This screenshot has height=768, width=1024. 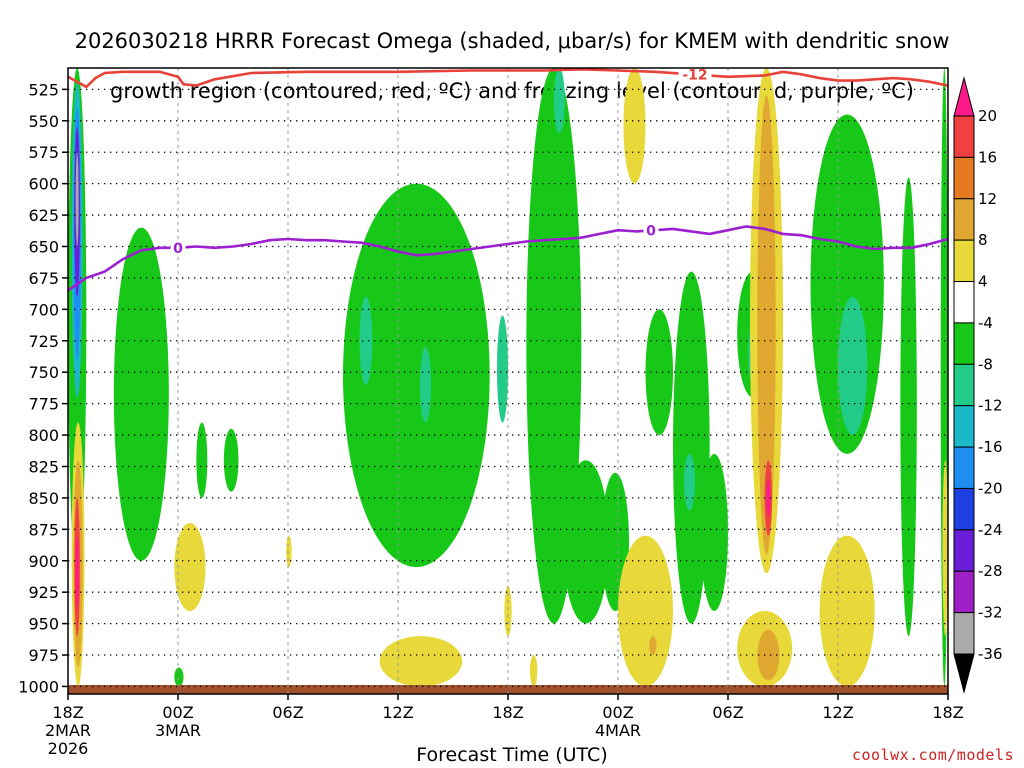 I want to click on x-axis-label: Forecast Time (UTC), so click(x=512, y=755).